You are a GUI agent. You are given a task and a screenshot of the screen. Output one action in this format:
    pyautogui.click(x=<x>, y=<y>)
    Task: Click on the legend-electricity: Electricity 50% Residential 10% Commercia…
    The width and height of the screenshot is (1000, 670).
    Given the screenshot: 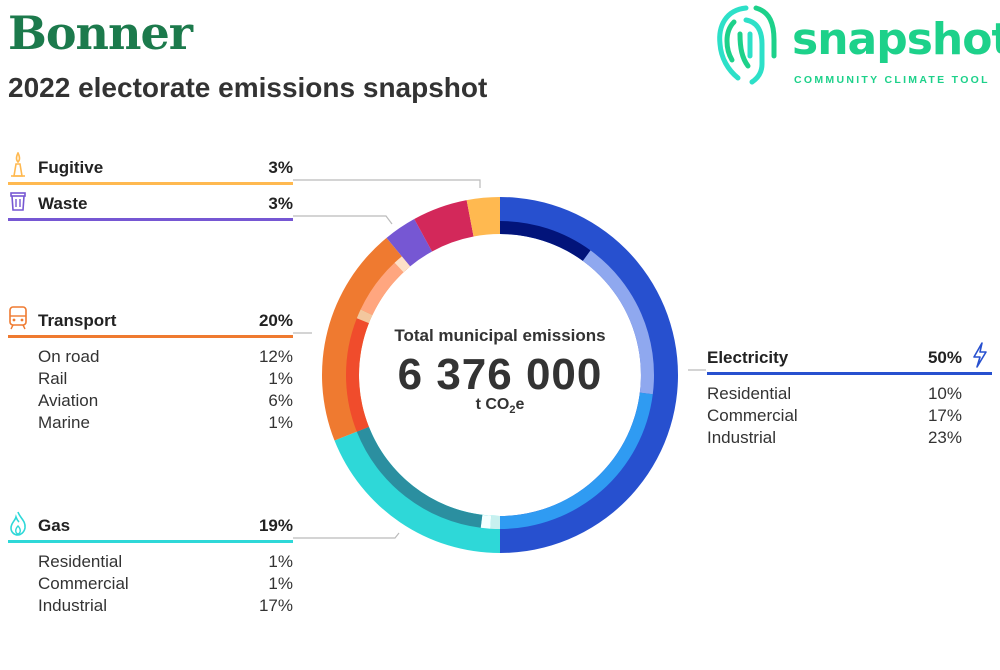 What is the action you would take?
    pyautogui.click(x=849, y=396)
    